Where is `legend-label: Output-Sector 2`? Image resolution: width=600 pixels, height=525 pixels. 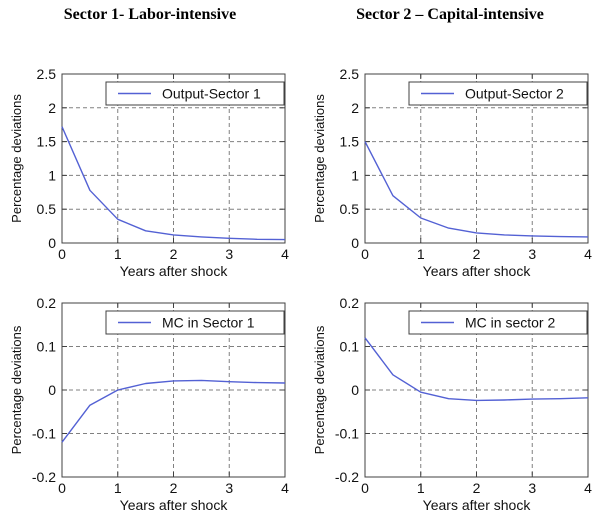
legend-label: Output-Sector 2 is located at coordinates (514, 94).